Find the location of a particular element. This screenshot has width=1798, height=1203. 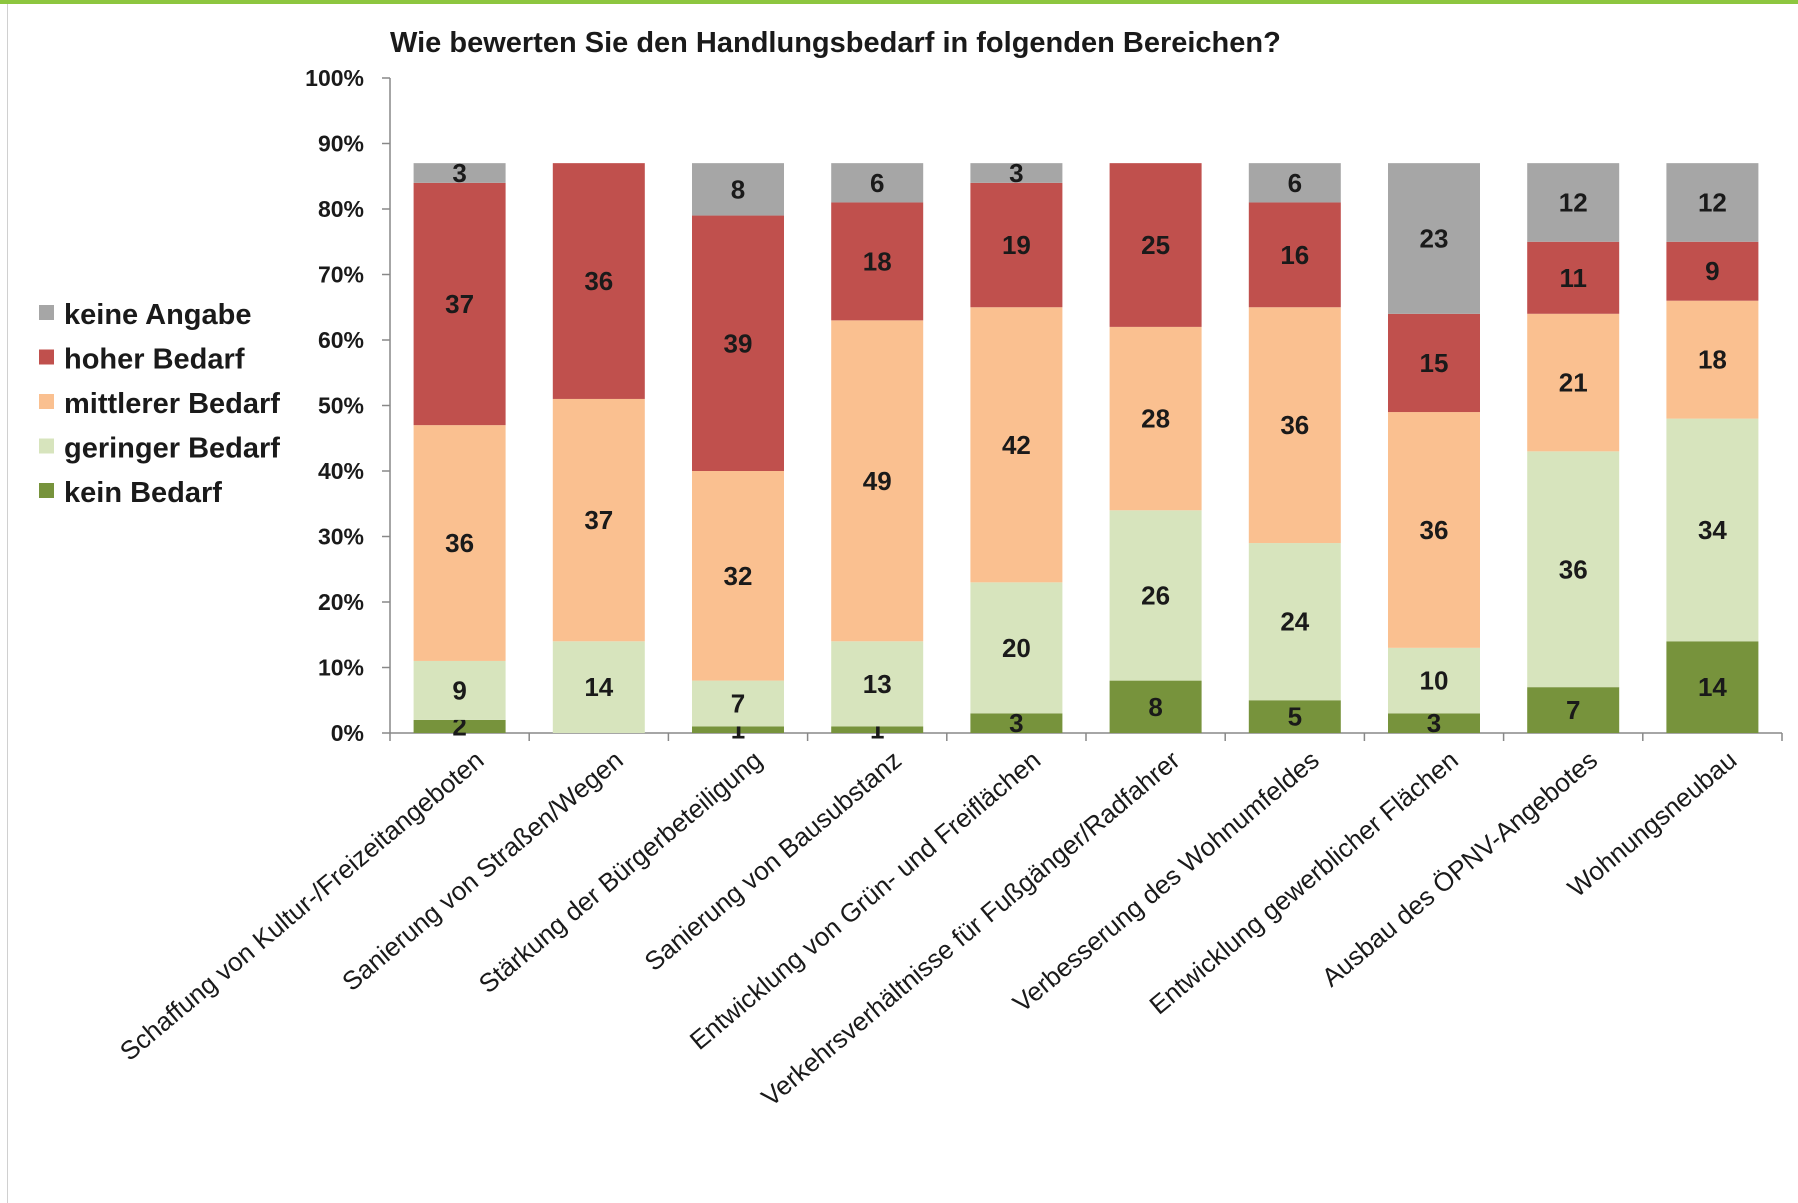

category-label: Entwicklung gewerblicher Flächen is located at coordinates (1303, 883).